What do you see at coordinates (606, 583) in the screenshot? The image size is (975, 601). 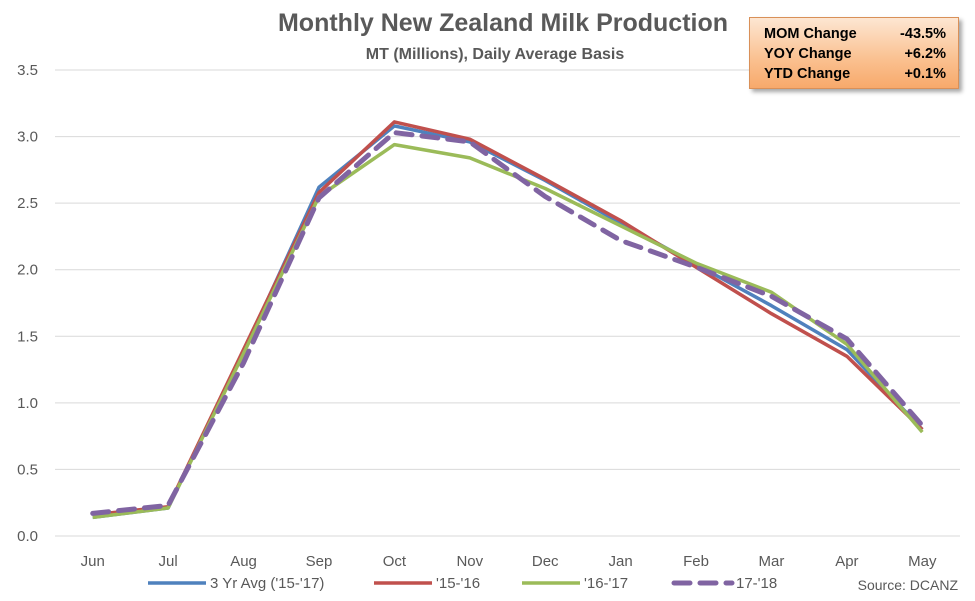 I see `legend-label: '16-'17` at bounding box center [606, 583].